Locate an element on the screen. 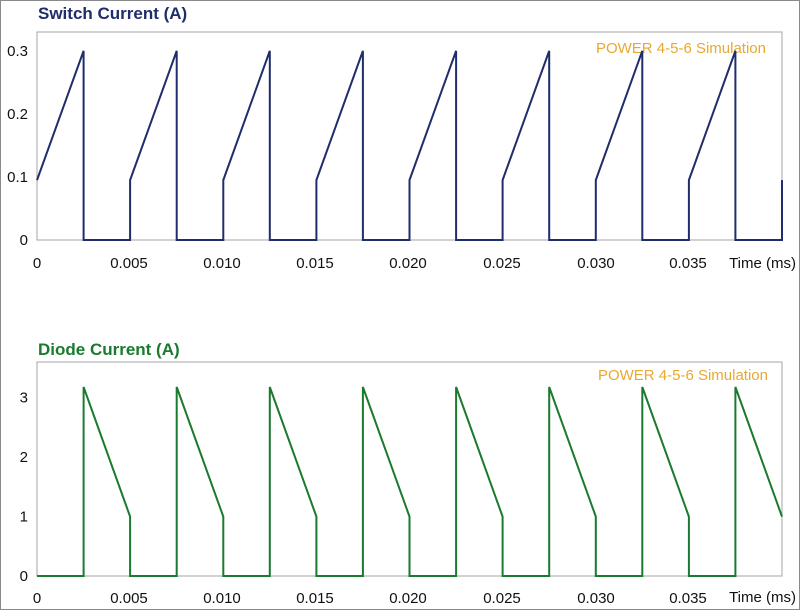 Image resolution: width=800 pixels, height=610 pixels. switch-y-tick-label: 0.3 is located at coordinates (17, 51).